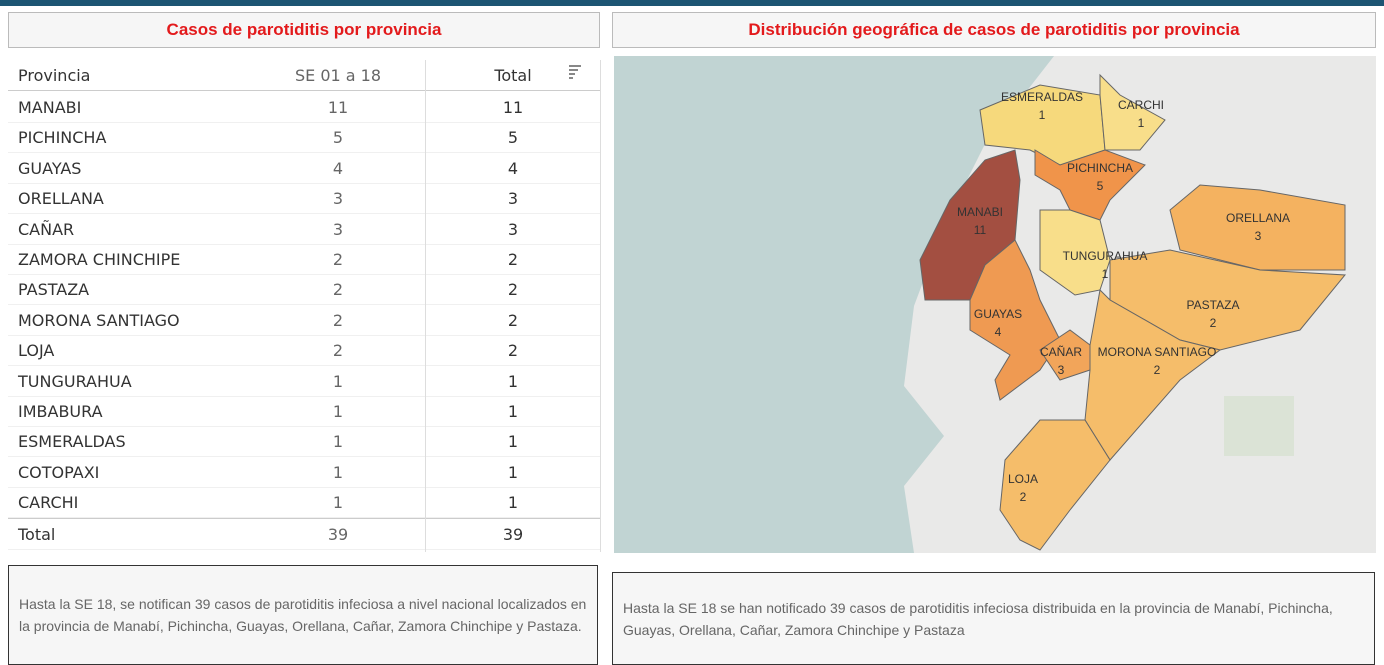 The image size is (1384, 665). What do you see at coordinates (304, 259) in the screenshot?
I see `table-row: ZAMORA CHINCHIPE 2 2` at bounding box center [304, 259].